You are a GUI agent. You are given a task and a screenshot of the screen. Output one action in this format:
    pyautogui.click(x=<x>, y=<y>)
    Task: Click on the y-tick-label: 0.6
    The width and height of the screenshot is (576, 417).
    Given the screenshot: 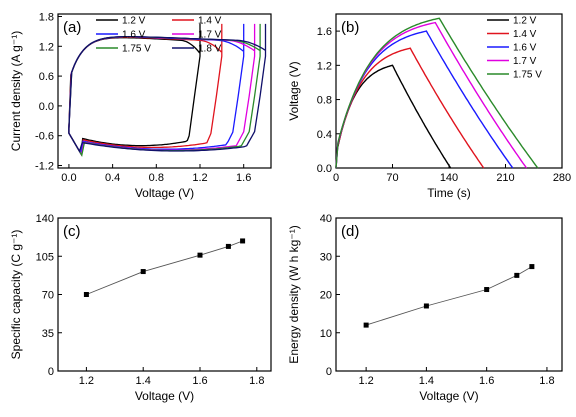 What is the action you would take?
    pyautogui.click(x=46, y=77)
    